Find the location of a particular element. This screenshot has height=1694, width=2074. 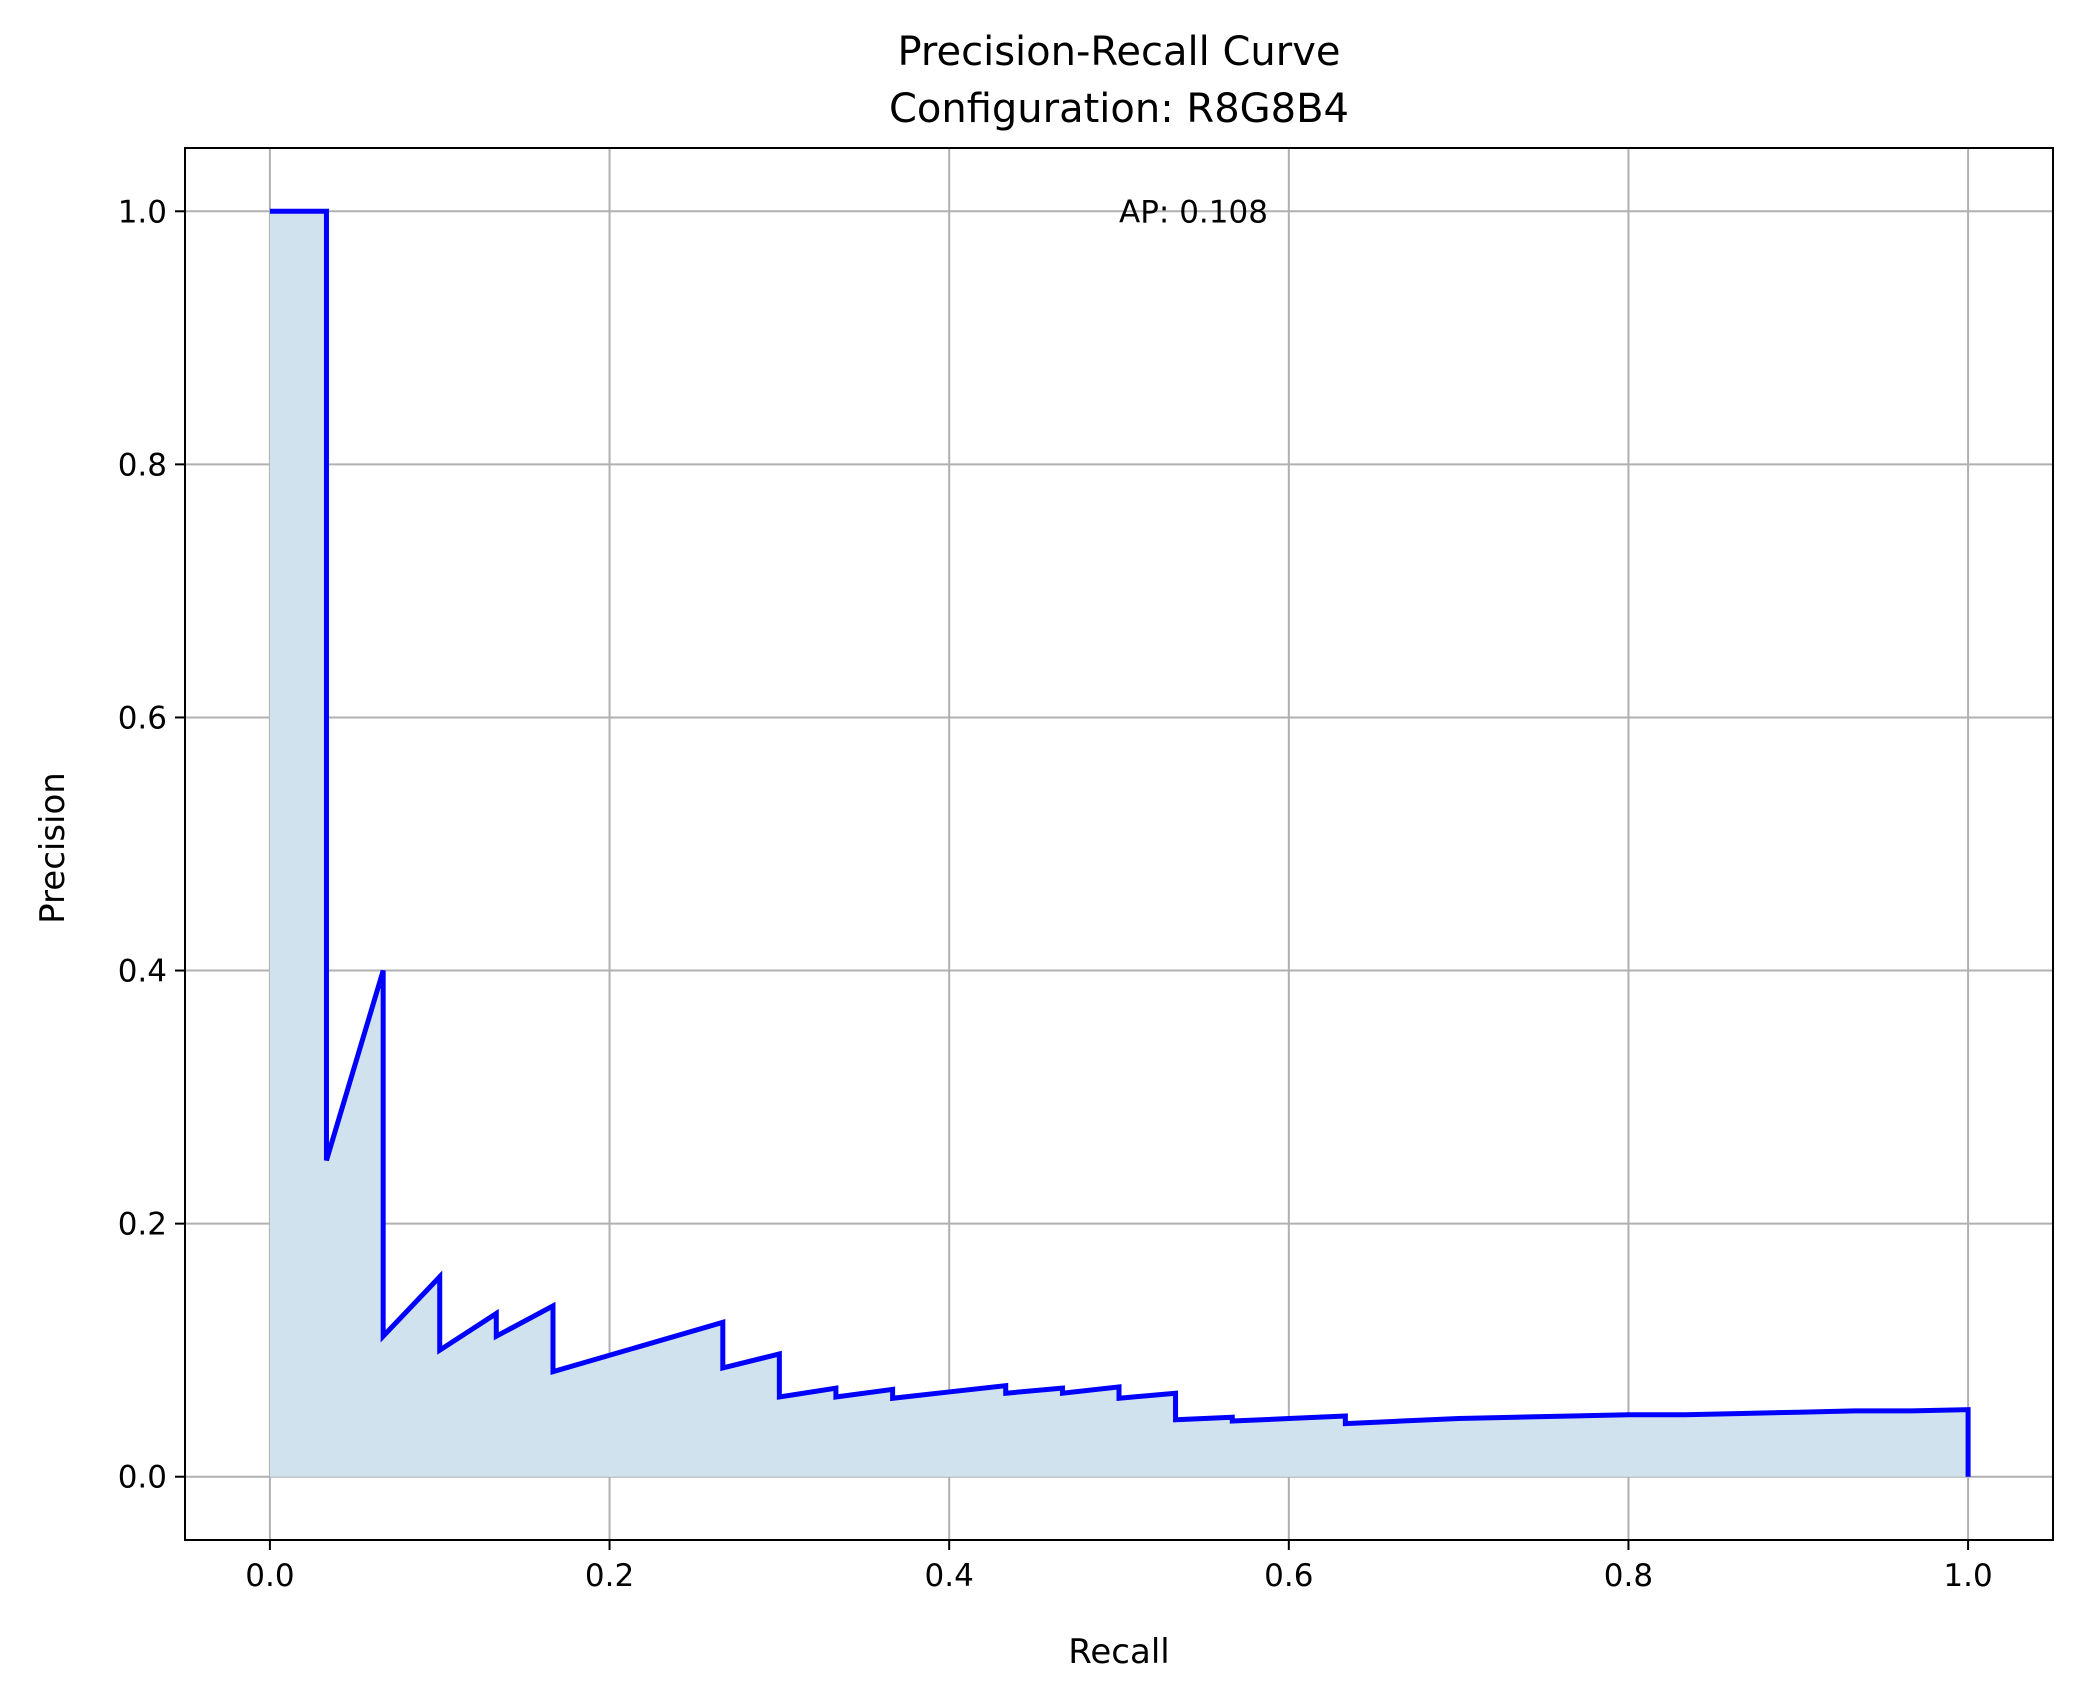

ap-annotation: AP: 0.108 is located at coordinates (1193, 212).